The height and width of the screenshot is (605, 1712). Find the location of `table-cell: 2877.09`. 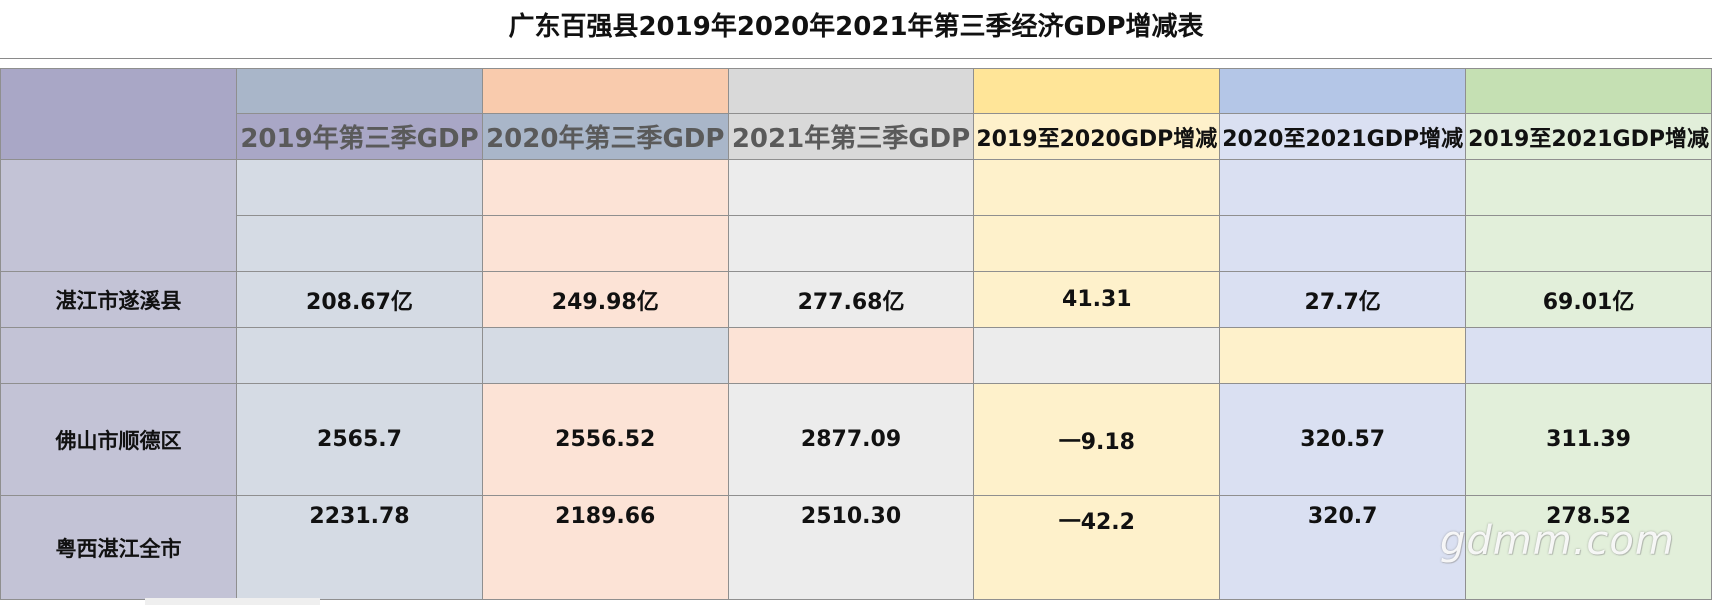

table-cell: 2877.09 is located at coordinates (851, 439).